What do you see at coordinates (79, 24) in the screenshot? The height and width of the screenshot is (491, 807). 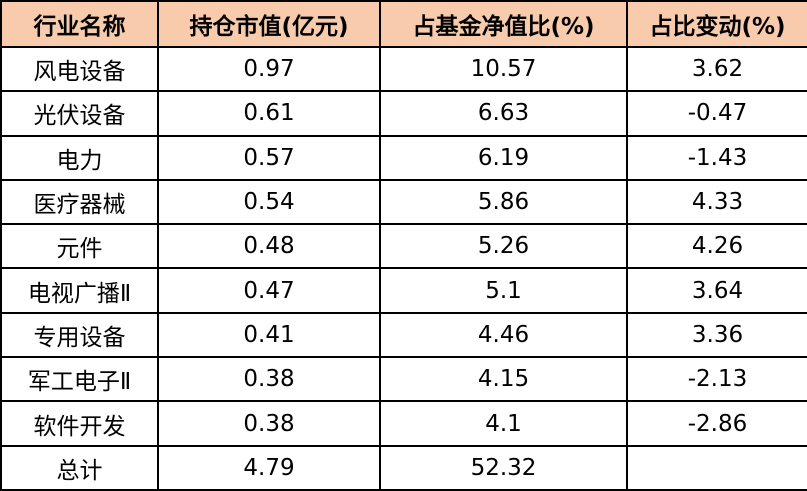 I see `header-cell: 行业名称` at bounding box center [79, 24].